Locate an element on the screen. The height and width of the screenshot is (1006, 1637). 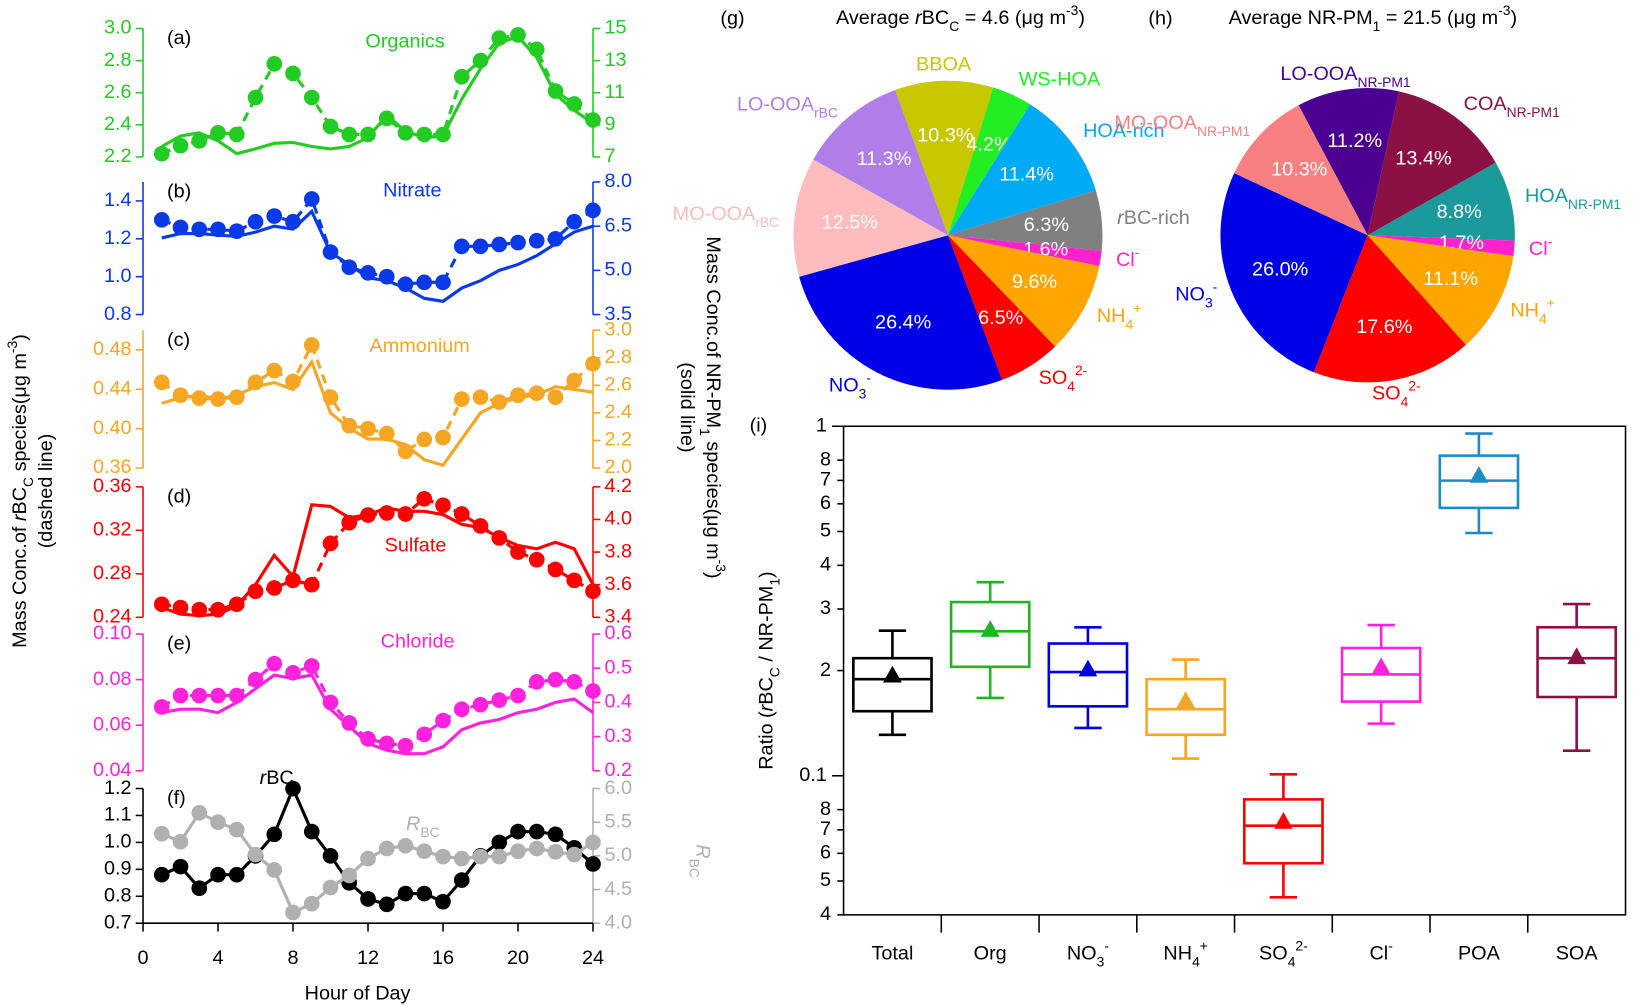
text-part: NH is located at coordinates (1524, 311).